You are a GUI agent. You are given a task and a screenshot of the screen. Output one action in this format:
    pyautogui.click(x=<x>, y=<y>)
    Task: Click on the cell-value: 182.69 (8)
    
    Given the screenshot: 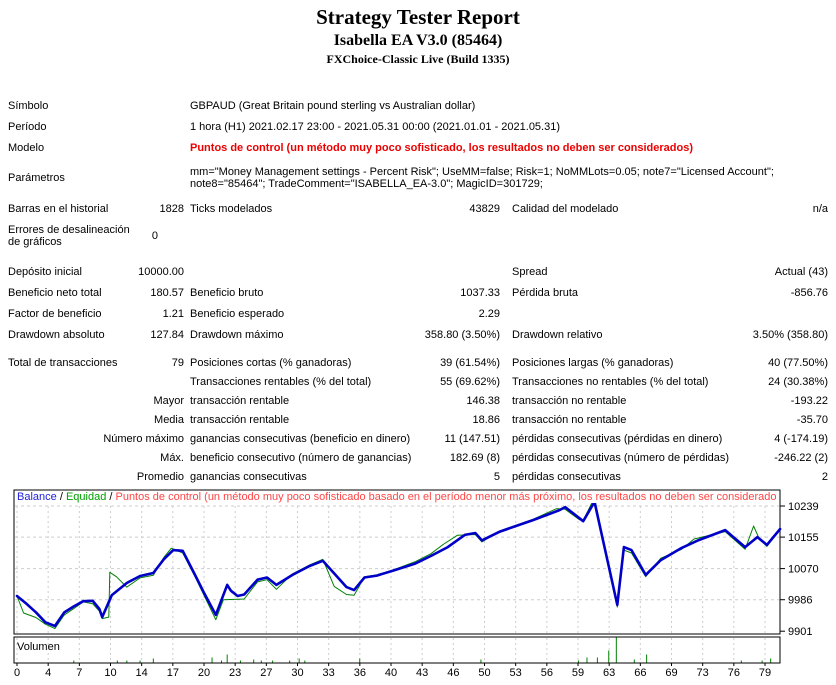 What is the action you would take?
    pyautogui.click(x=474, y=457)
    